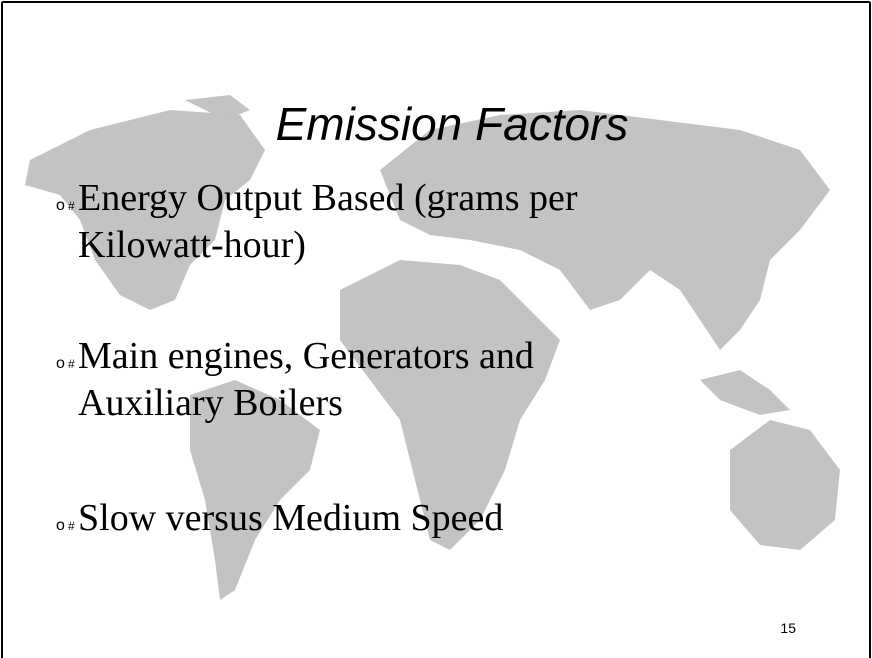  I want to click on greenland-coast, so click(217, 107).